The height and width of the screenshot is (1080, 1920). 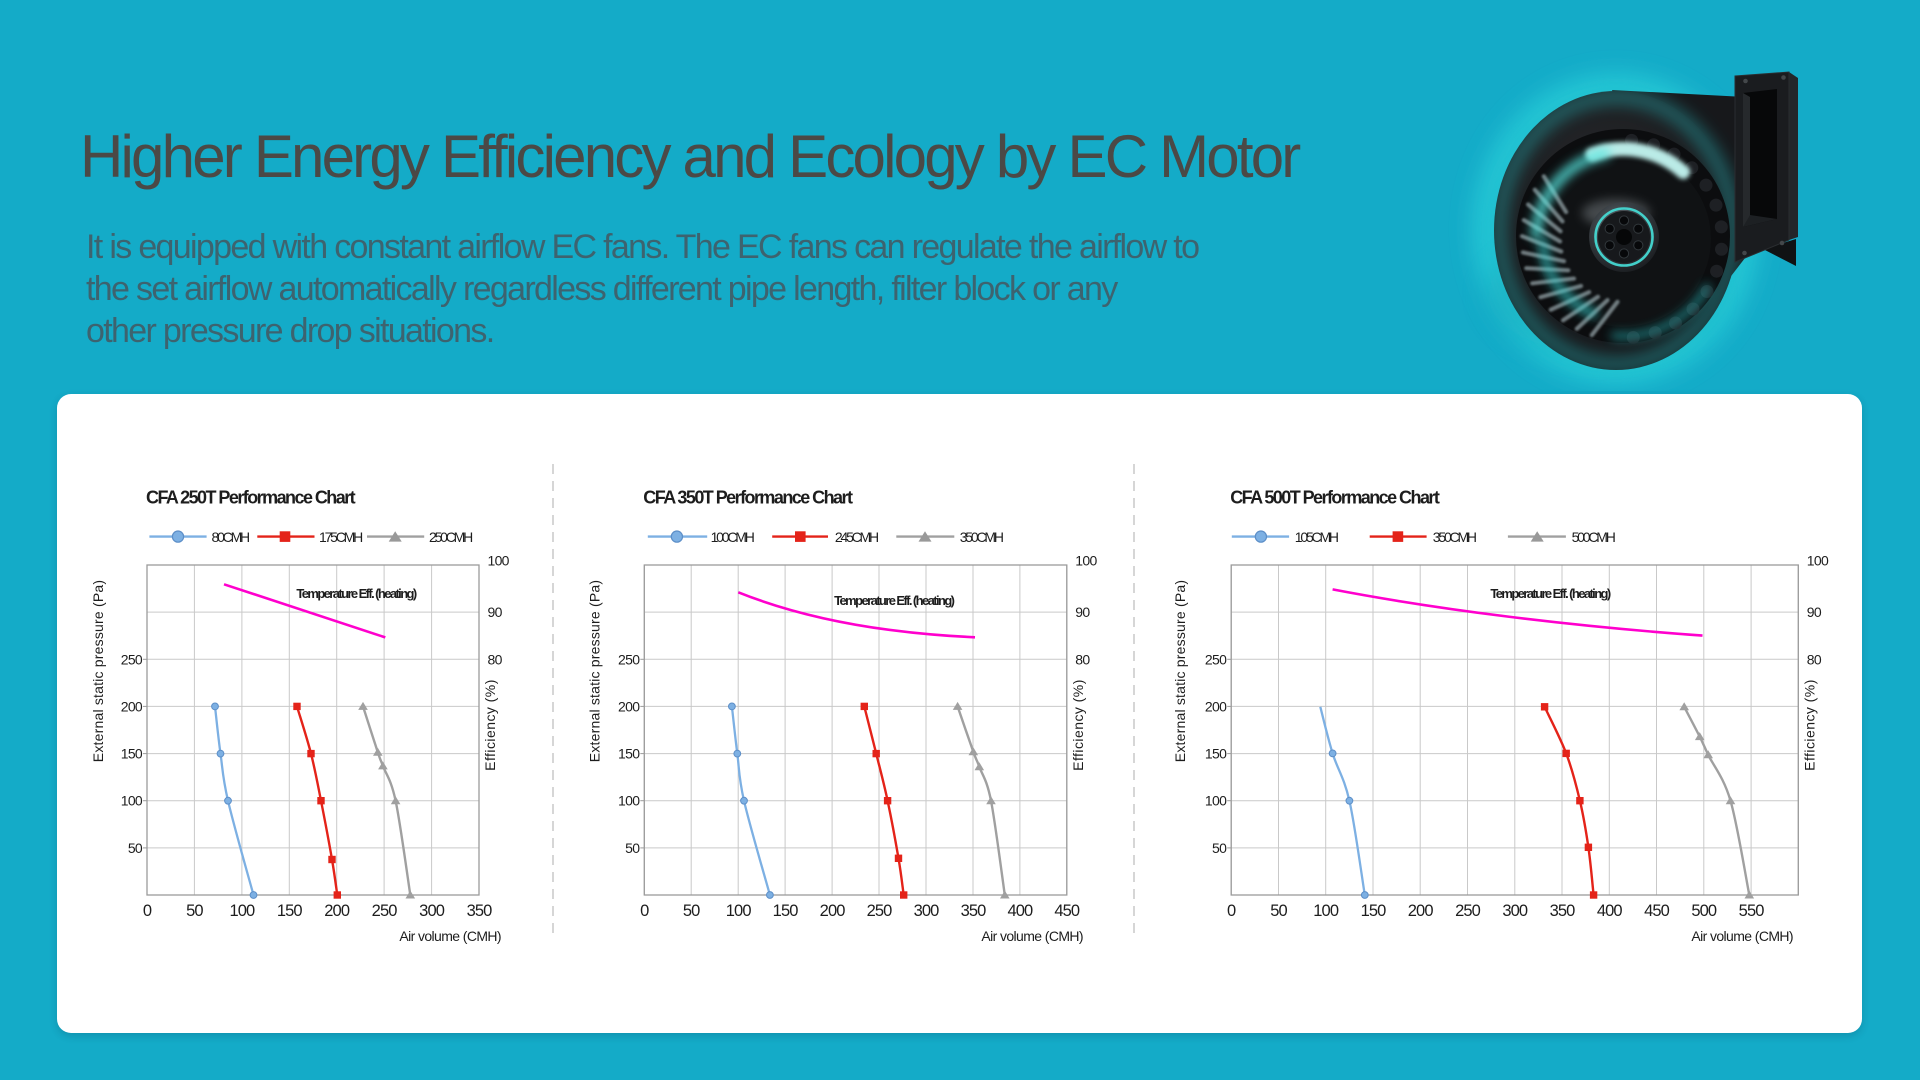 What do you see at coordinates (1752, 911) in the screenshot?
I see `svg-text: 550` at bounding box center [1752, 911].